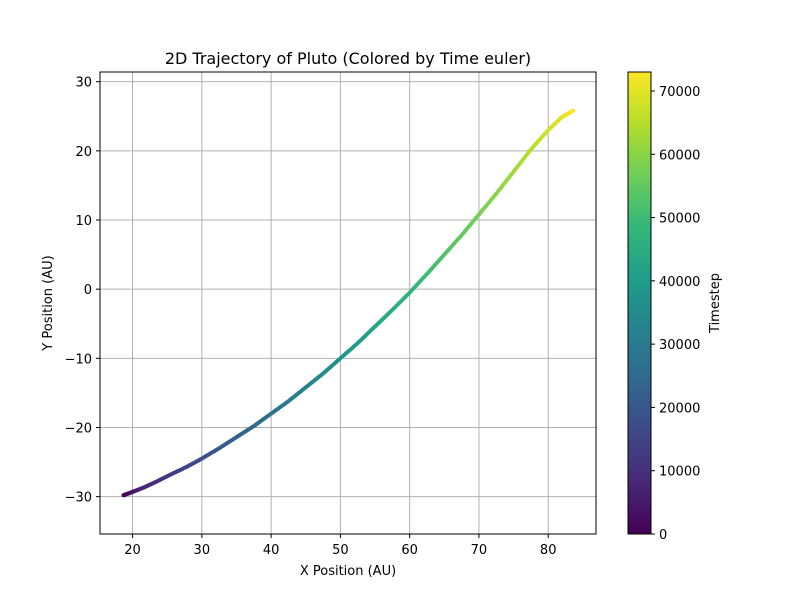 The image size is (800, 600). I want to click on x-axis-ticks: 20 30 40 50 60 70 80, so click(340, 546).